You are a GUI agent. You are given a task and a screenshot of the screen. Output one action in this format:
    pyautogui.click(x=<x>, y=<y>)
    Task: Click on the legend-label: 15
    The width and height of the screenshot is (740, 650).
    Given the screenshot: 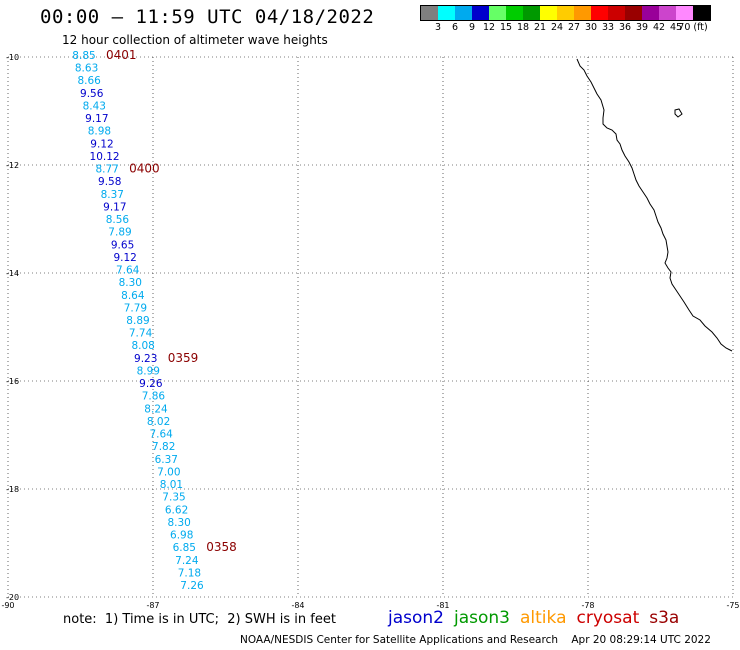 What is the action you would take?
    pyautogui.click(x=506, y=27)
    